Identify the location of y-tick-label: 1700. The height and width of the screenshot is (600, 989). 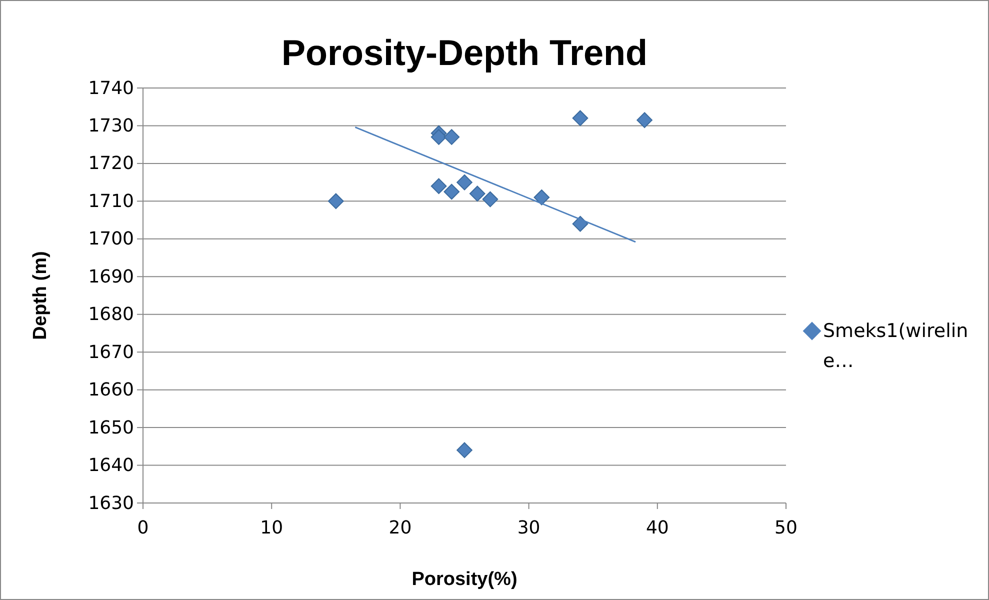
(111, 239).